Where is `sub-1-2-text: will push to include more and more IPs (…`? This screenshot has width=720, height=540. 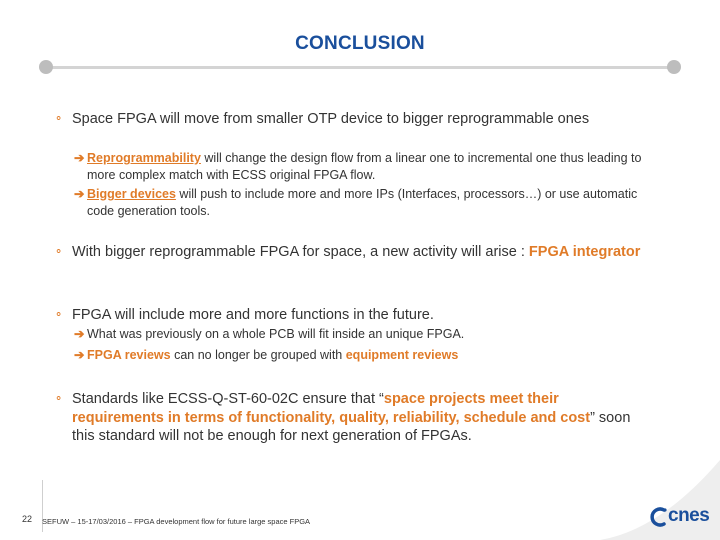 sub-1-2-text: will push to include more and more IPs (… is located at coordinates (362, 202).